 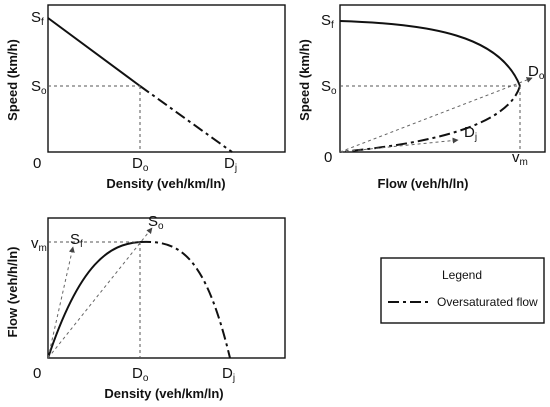 What do you see at coordinates (430, 53) in the screenshot?
I see `speed-flow-undersaturated-curve` at bounding box center [430, 53].